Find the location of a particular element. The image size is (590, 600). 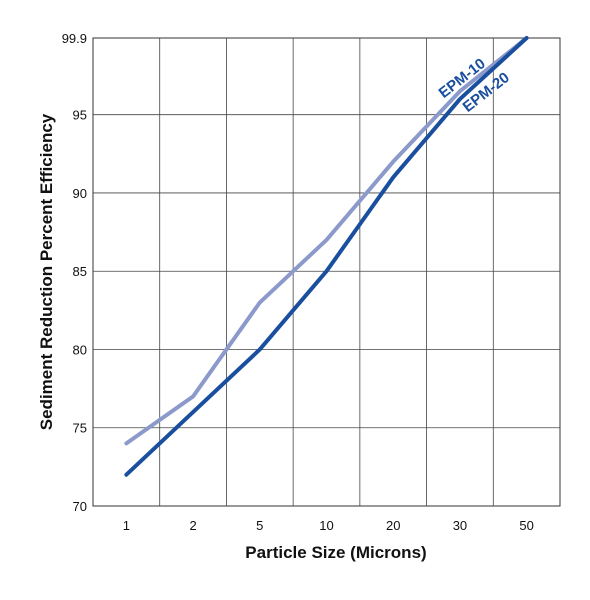

y-tick-labels: 70 75 80 85 90 95 99.9 is located at coordinates (74, 272).